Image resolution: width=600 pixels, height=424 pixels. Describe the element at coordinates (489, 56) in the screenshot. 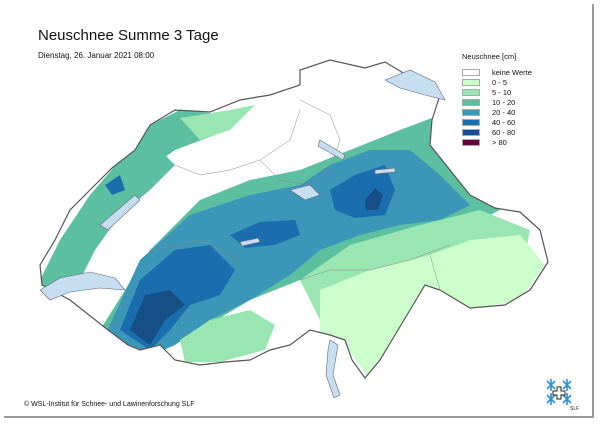

I see `legend-title: Neuschnee [cm]` at that location.